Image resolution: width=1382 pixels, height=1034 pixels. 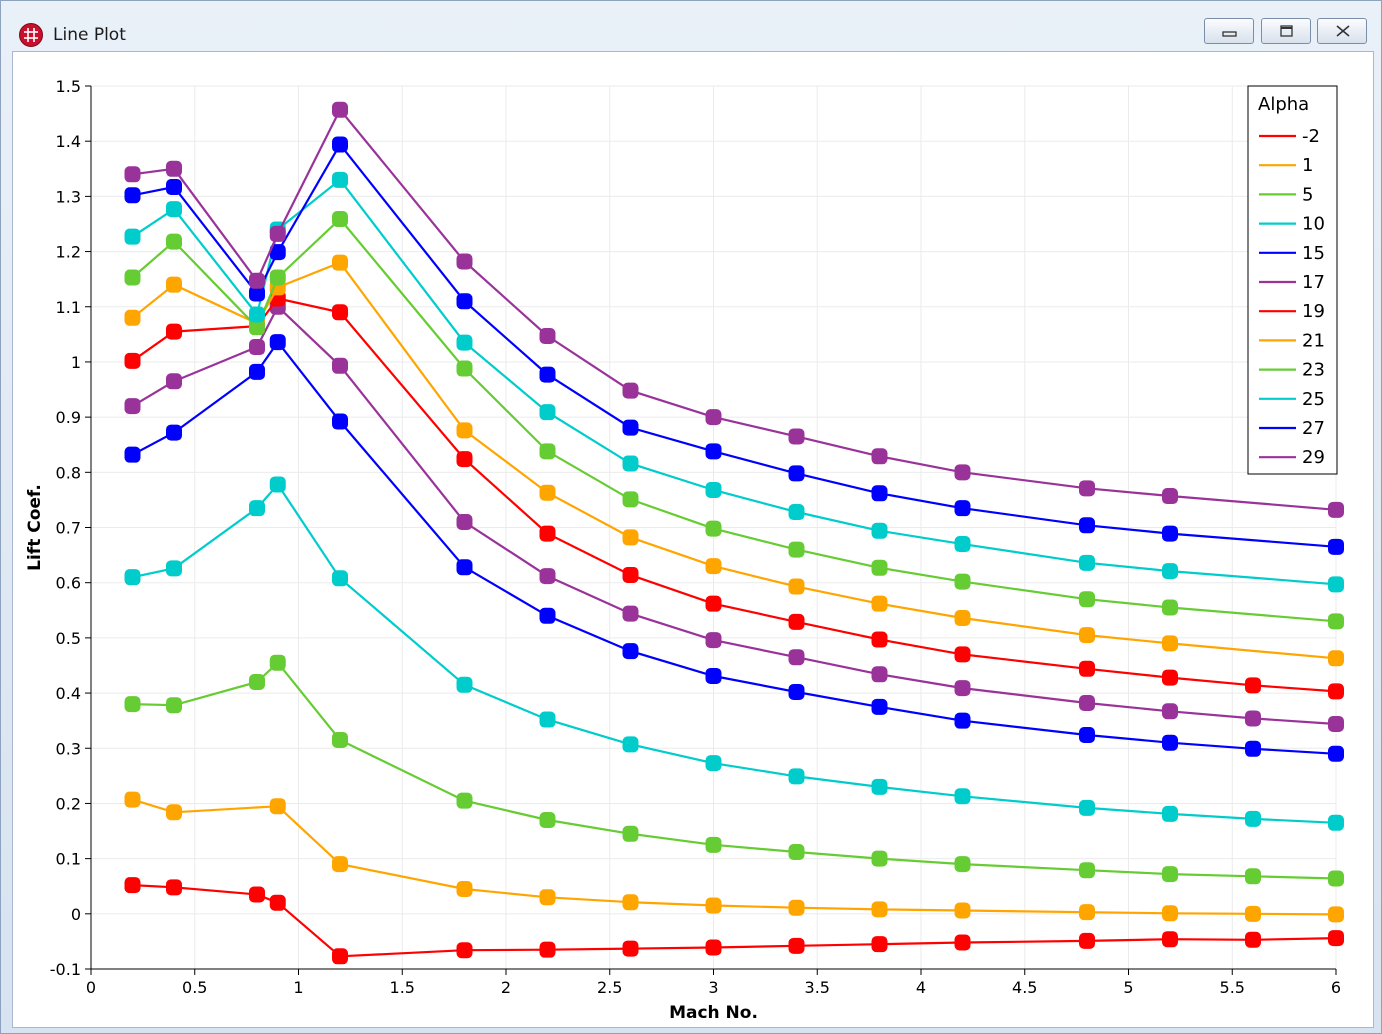 I want to click on legend-label-29: 29, so click(x=1313, y=457).